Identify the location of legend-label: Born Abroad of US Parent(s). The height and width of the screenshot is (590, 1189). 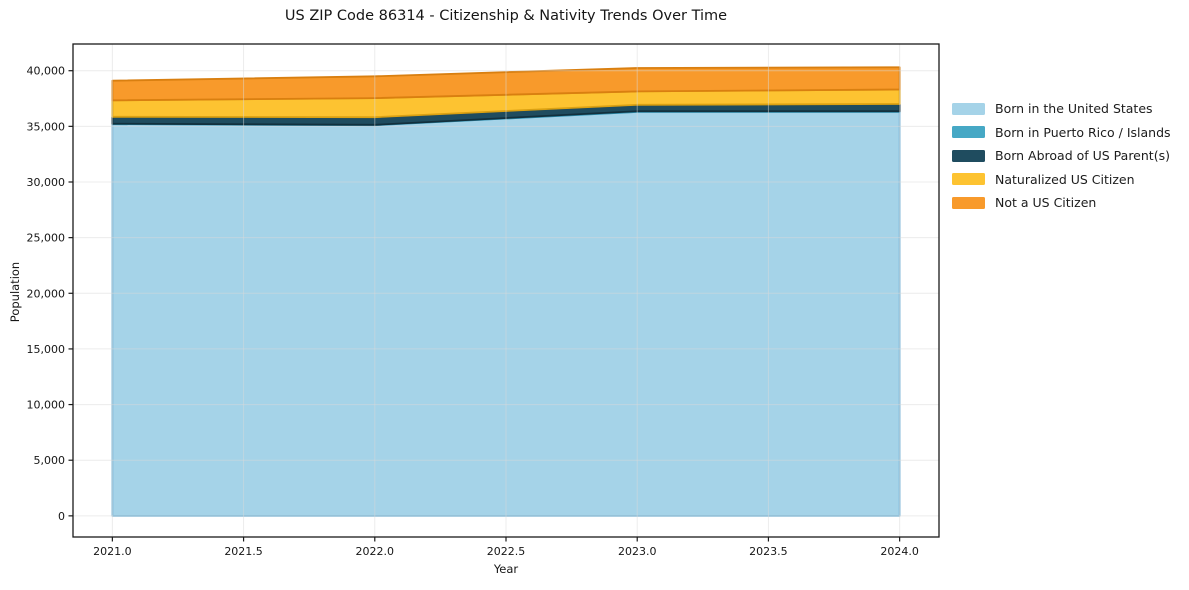
(1082, 155).